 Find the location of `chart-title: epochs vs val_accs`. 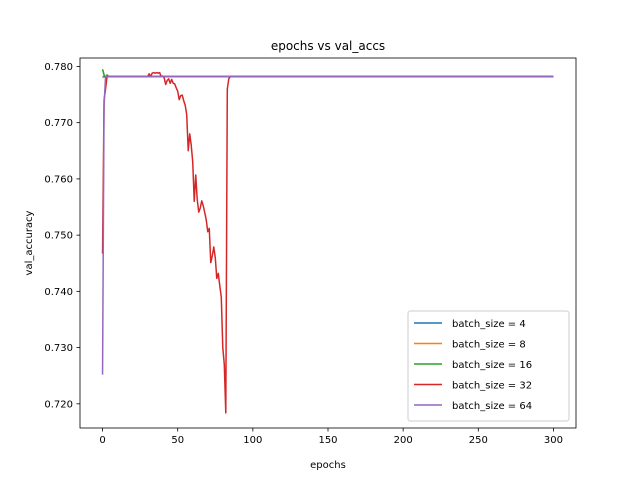

chart-title: epochs vs val_accs is located at coordinates (328, 46).